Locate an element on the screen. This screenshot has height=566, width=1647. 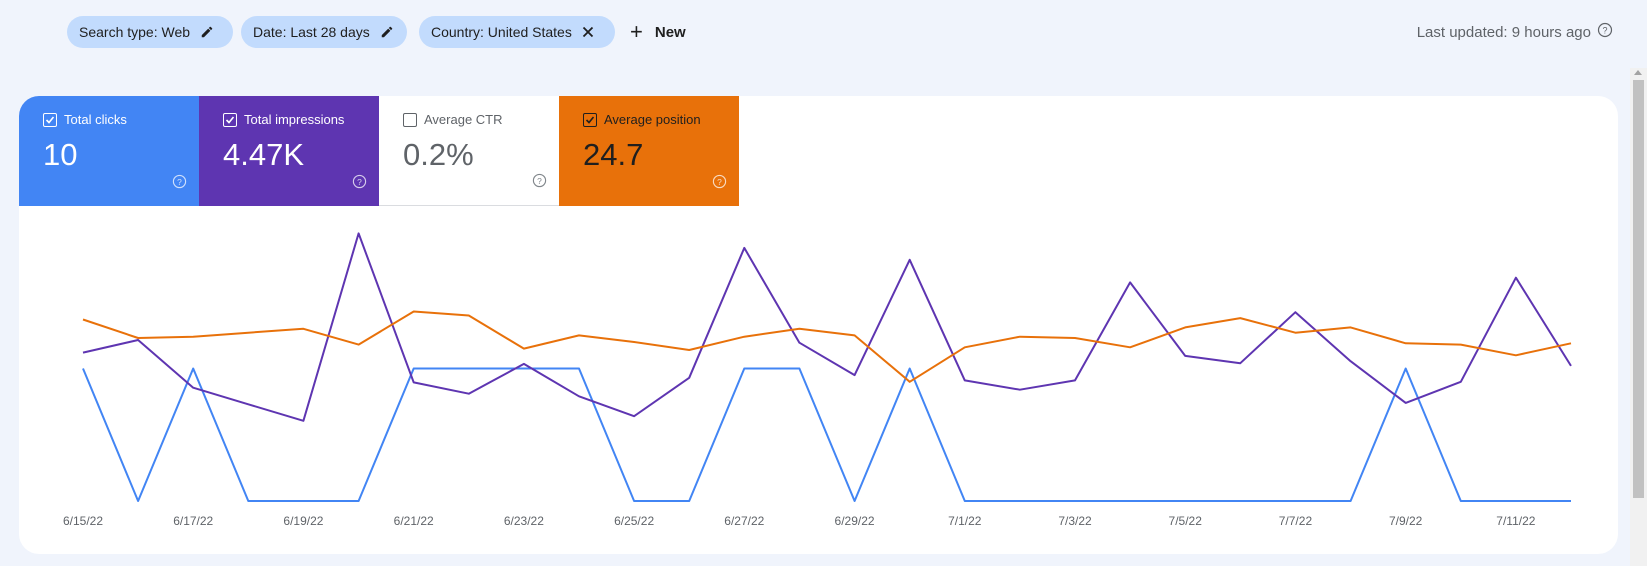
metric-label: Average position is located at coordinates (652, 119).